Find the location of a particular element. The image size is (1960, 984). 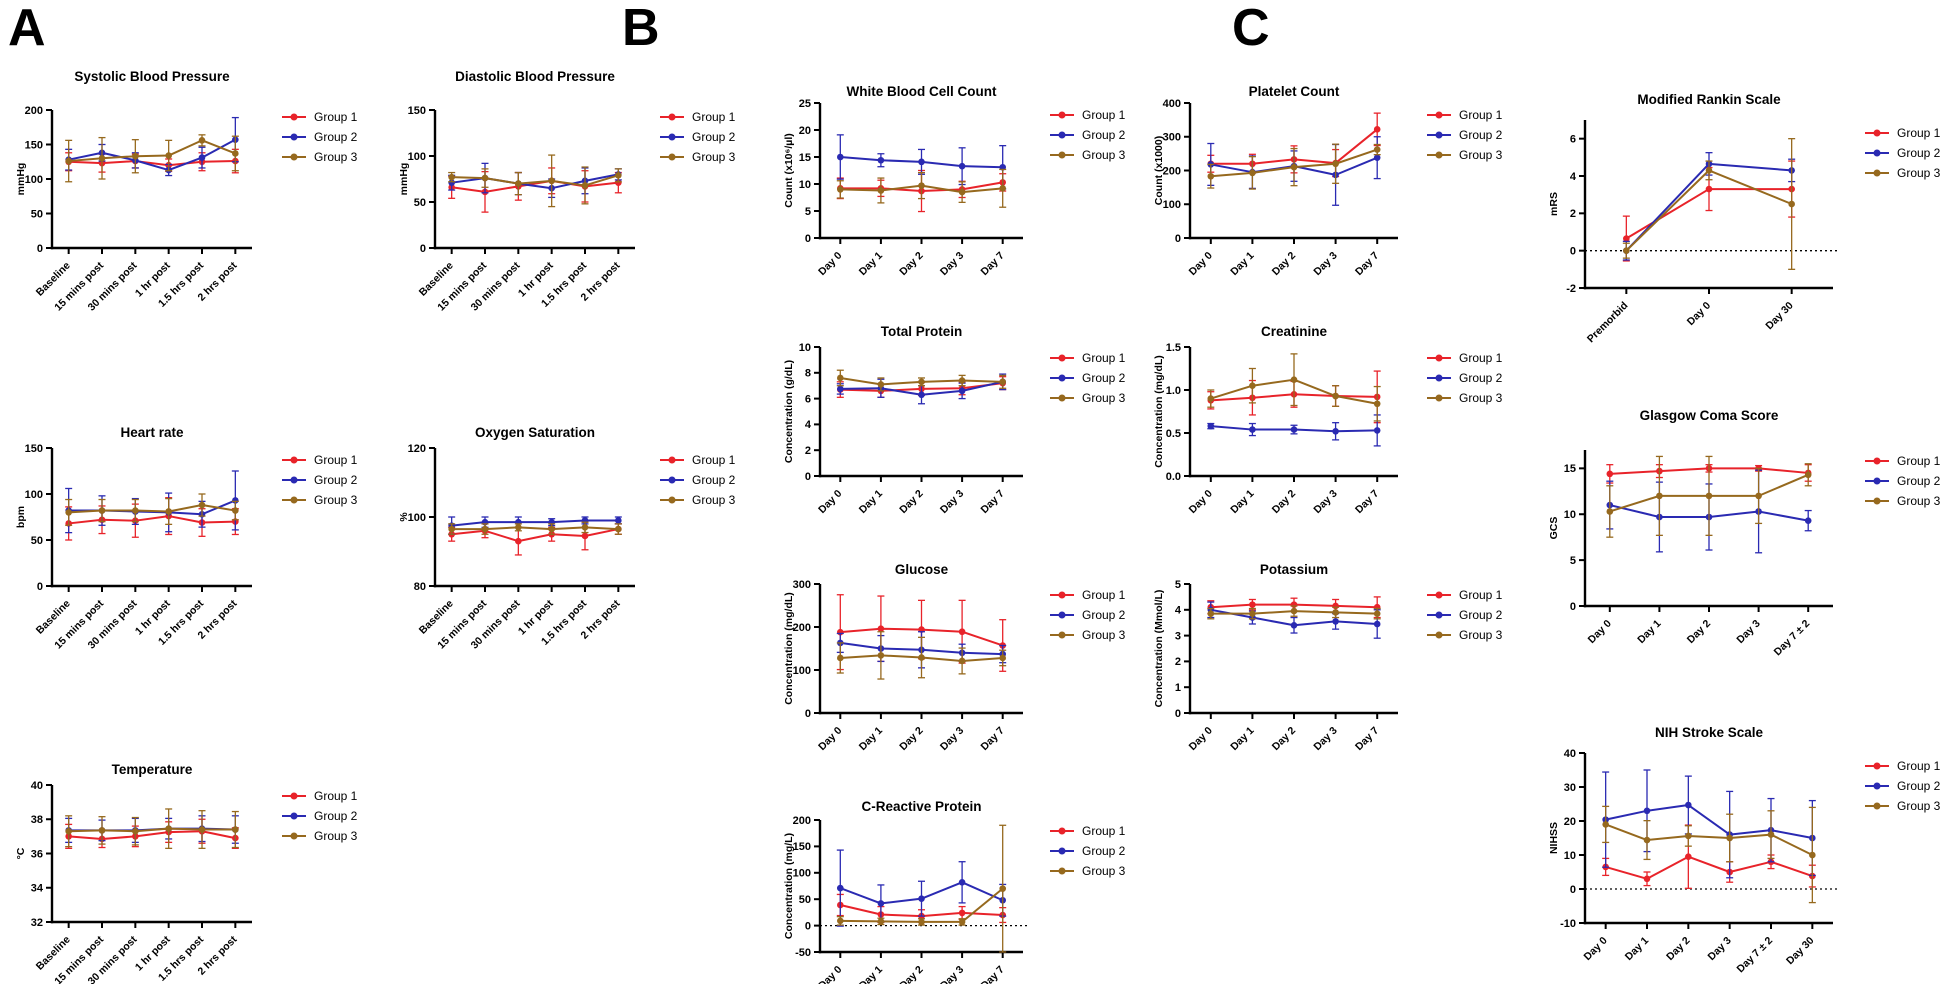

chart-title: Heart rate is located at coordinates (152, 432).